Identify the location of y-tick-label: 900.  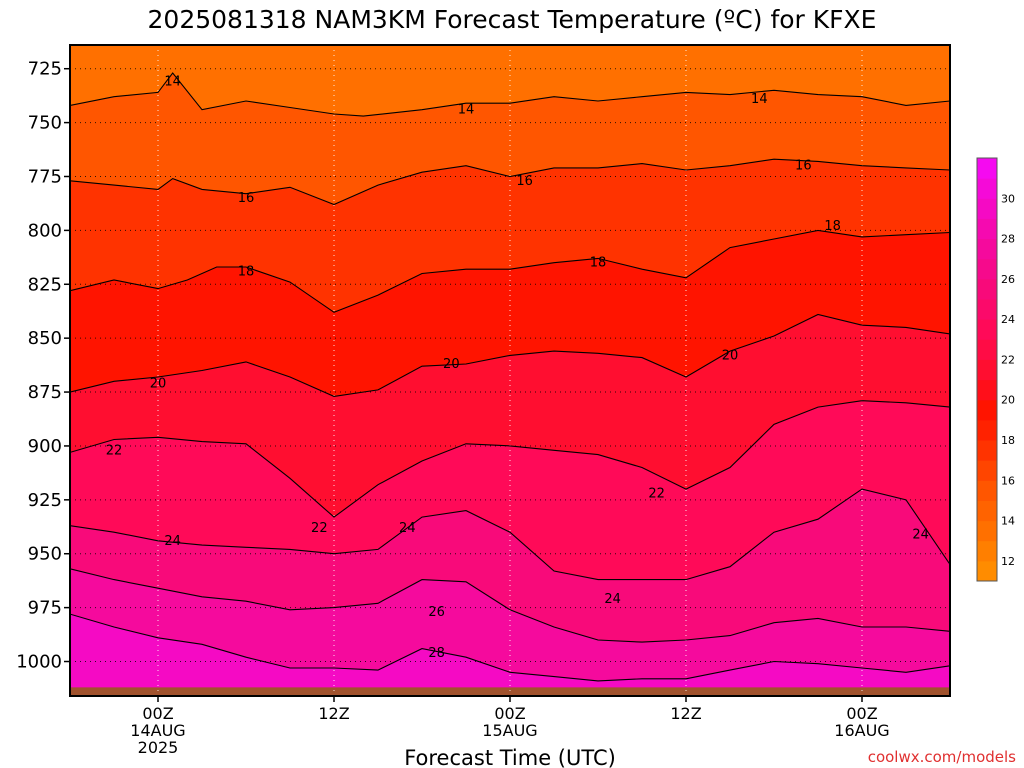
(45, 446).